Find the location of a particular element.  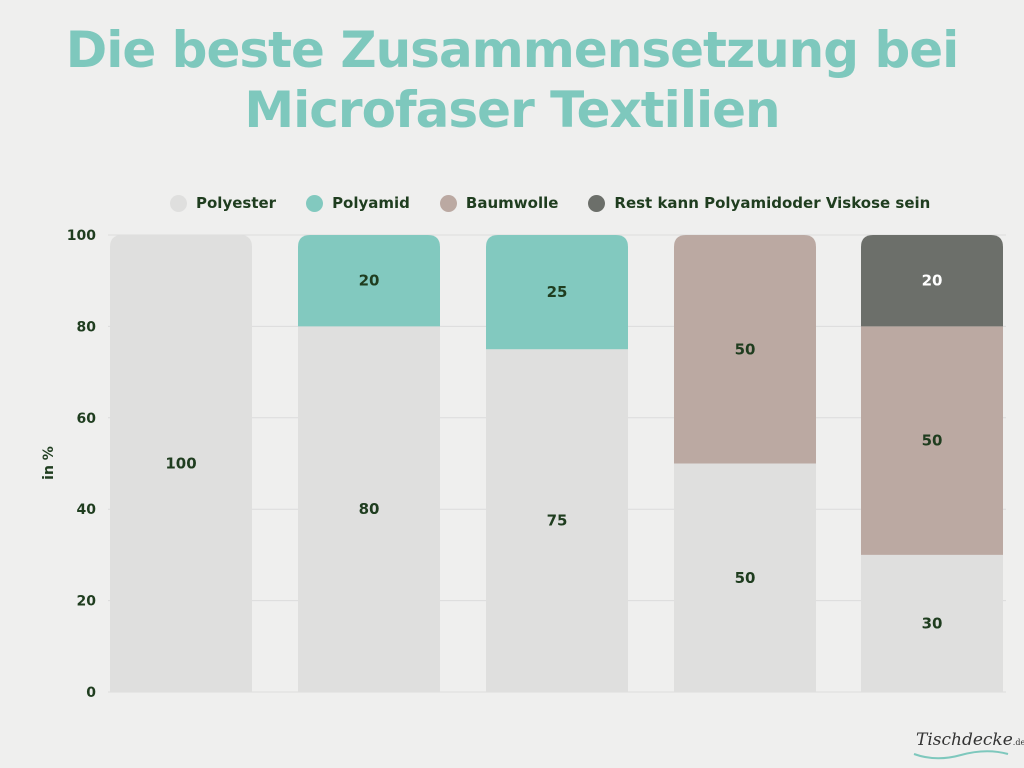

legend-swatch-rest is located at coordinates (597, 203).